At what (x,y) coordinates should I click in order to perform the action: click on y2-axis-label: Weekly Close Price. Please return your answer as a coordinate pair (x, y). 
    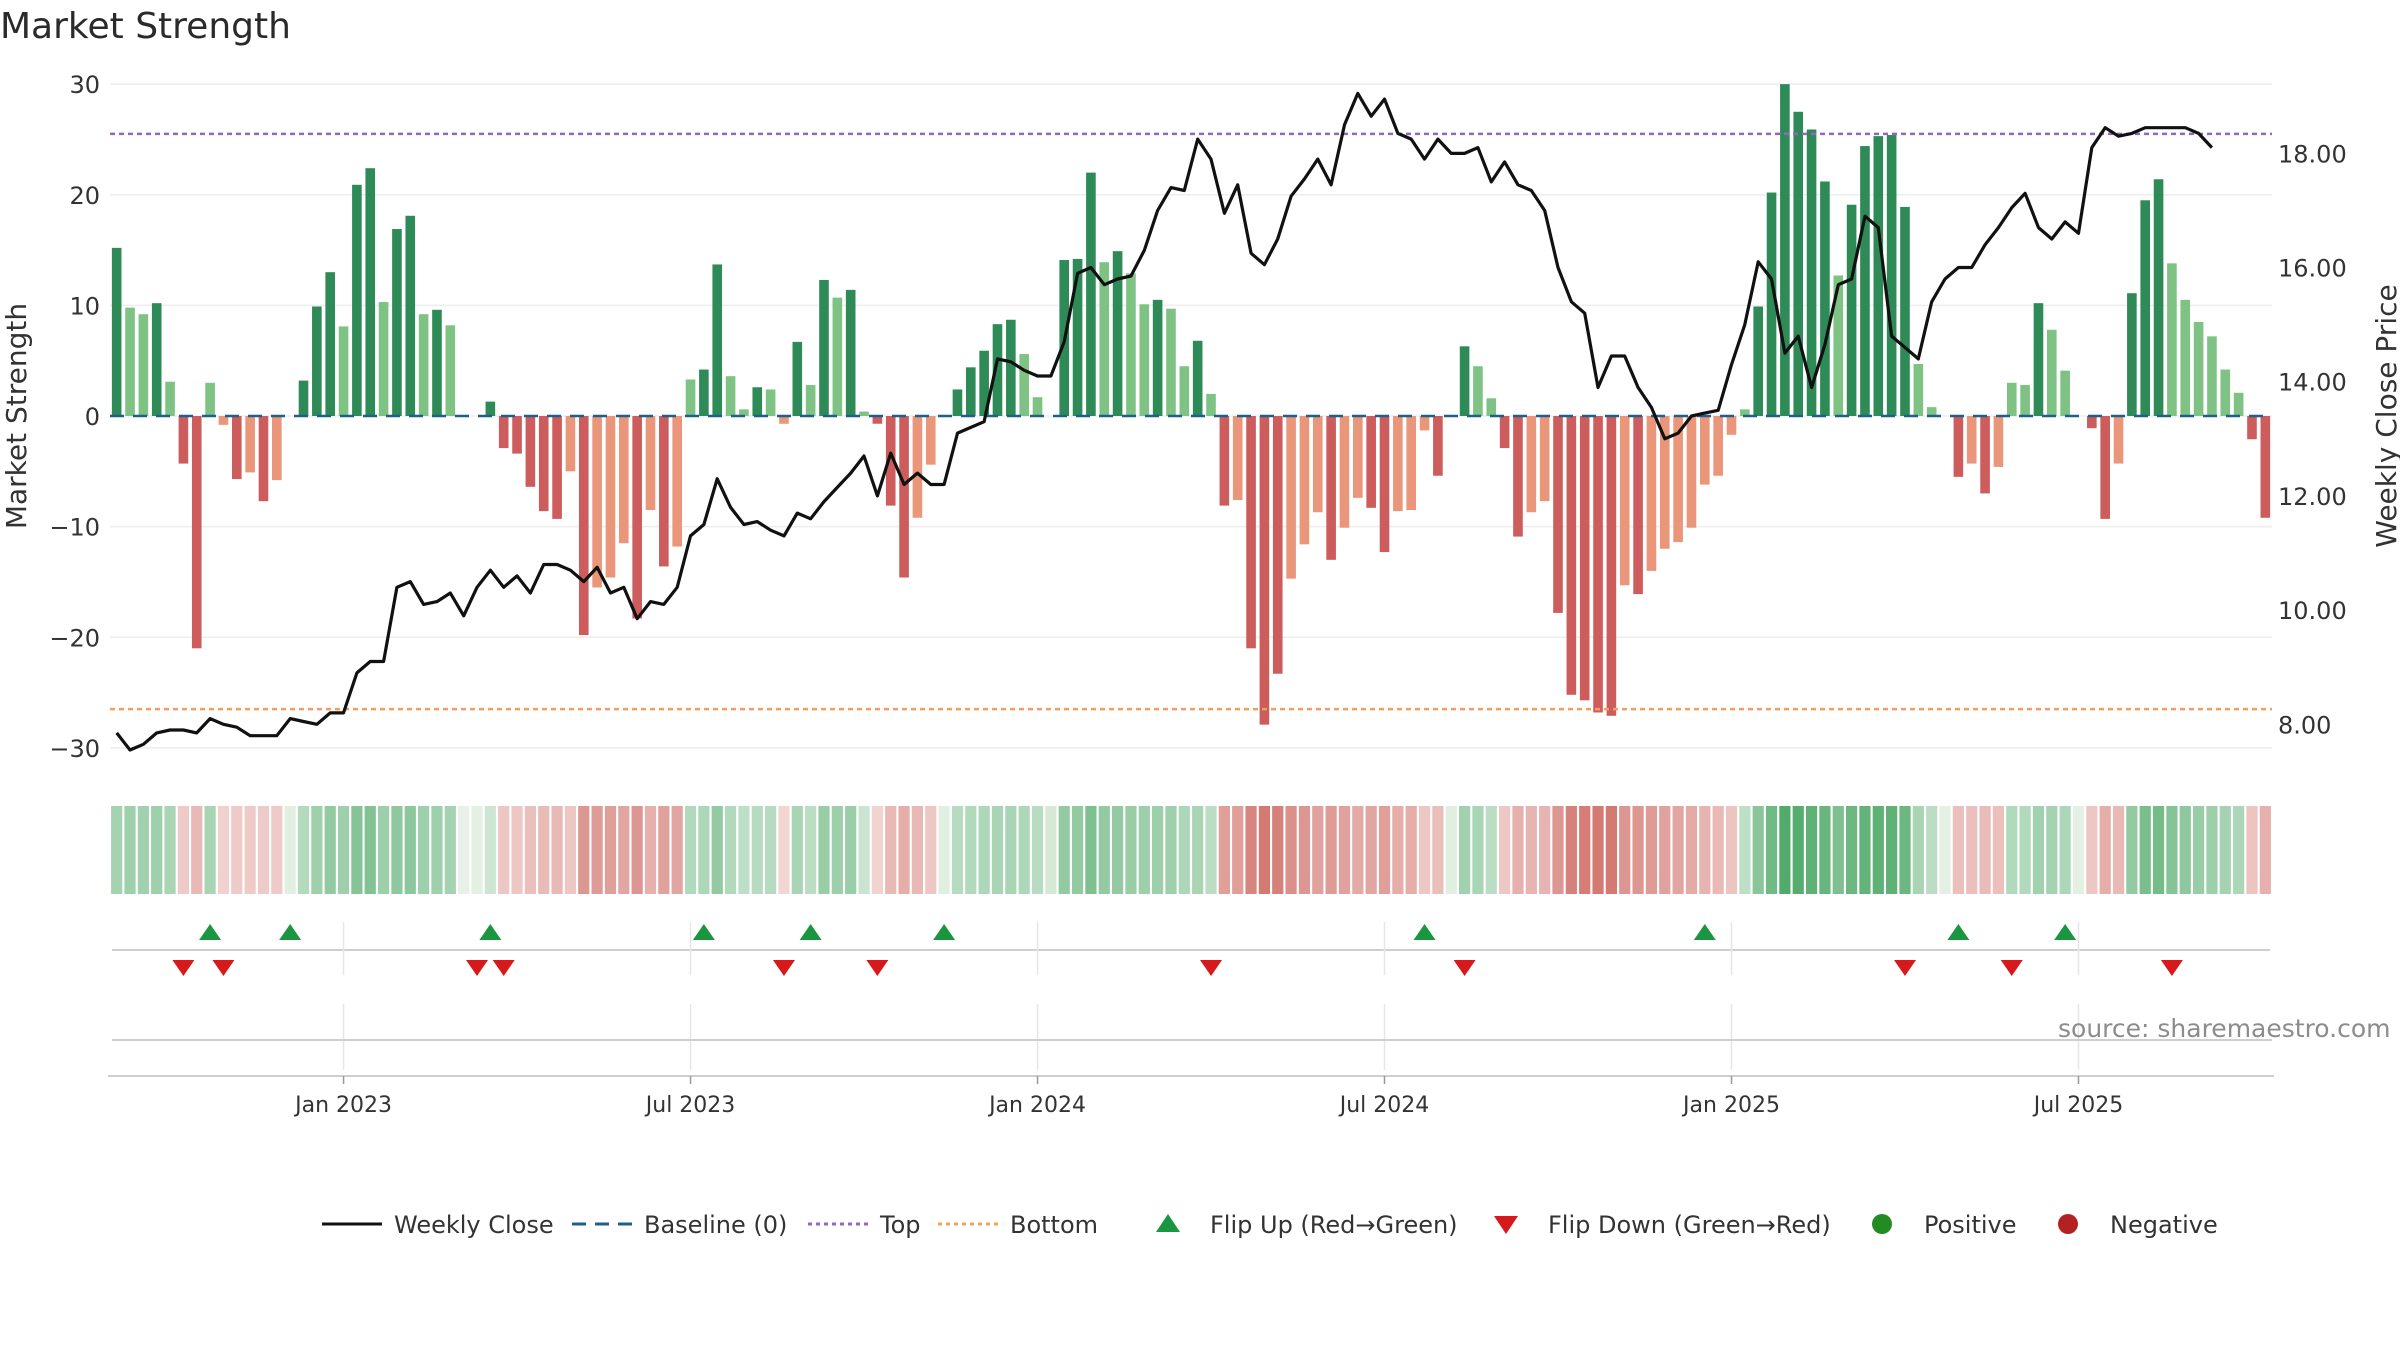
    Looking at the image, I should click on (2385, 415).